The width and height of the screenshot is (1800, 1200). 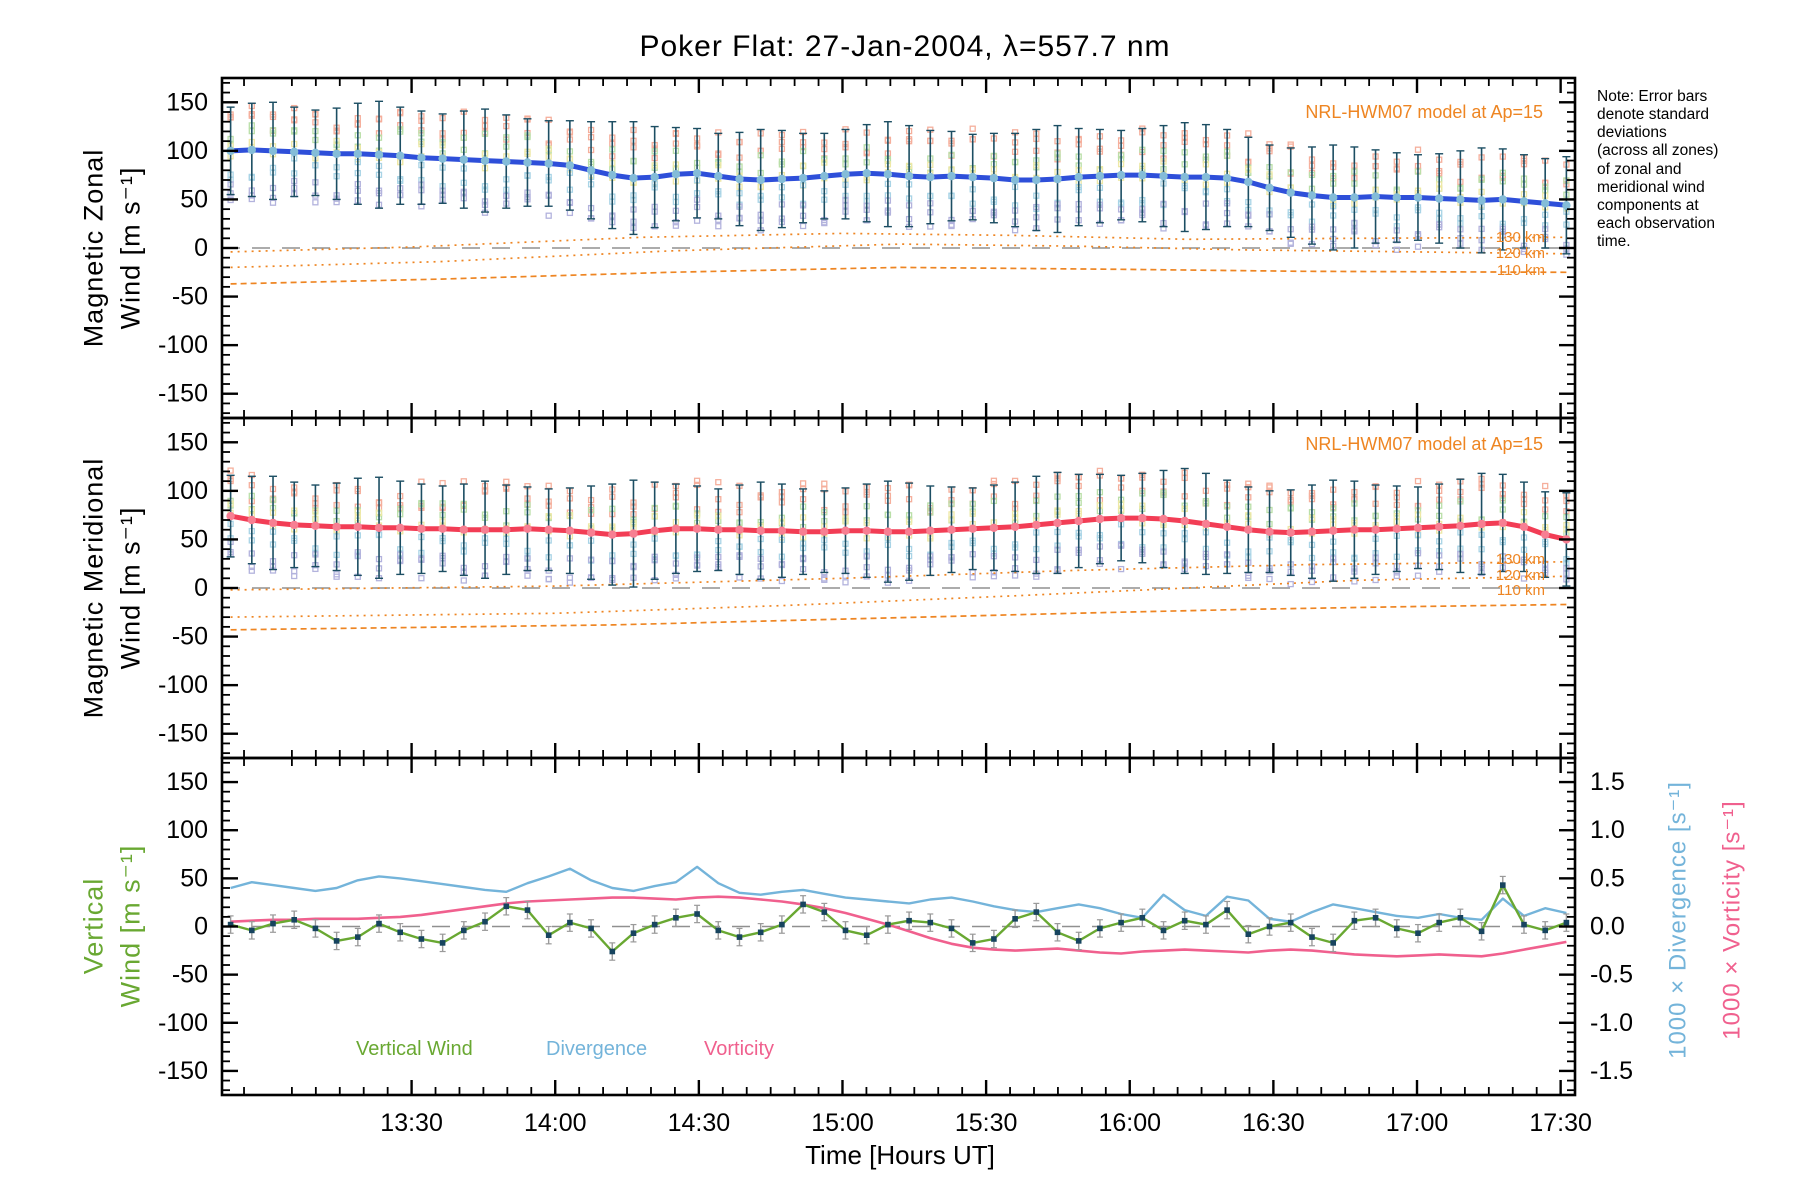 What do you see at coordinates (93, 248) in the screenshot?
I see `yaxis-title-zonal-line1: Magnetic Zonal` at bounding box center [93, 248].